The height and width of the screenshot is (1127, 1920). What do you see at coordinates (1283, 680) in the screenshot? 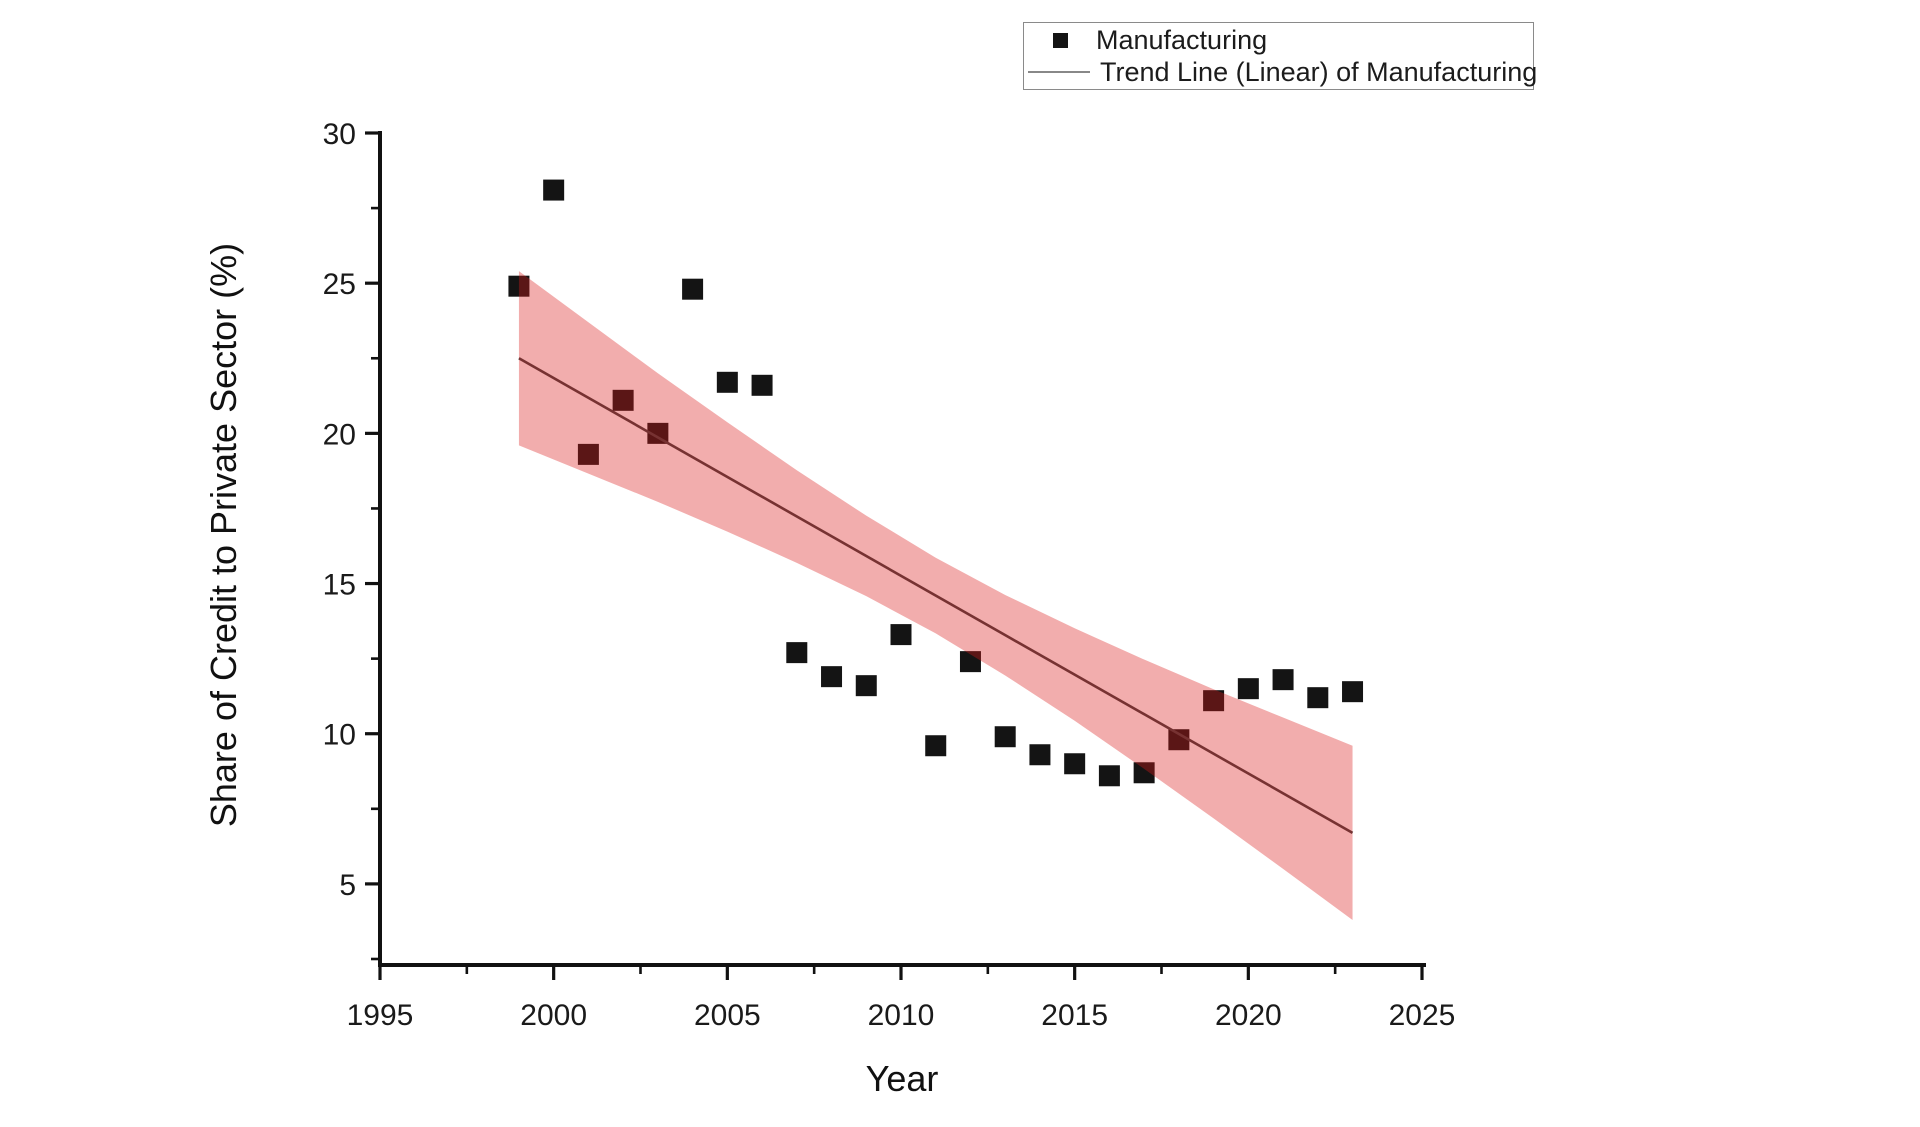
I see `data-point-2021` at bounding box center [1283, 680].